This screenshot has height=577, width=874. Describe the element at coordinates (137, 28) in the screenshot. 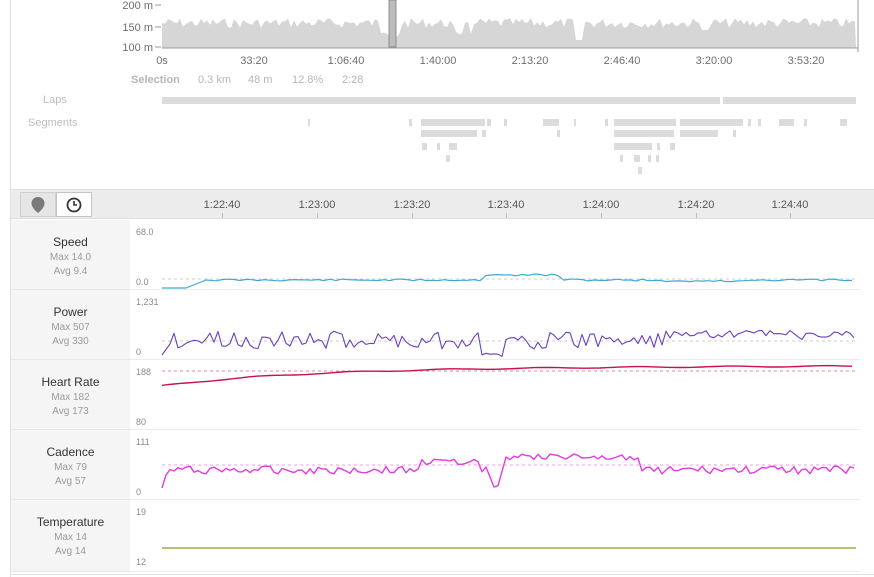

I see `elevation-y-label: 150 m` at that location.